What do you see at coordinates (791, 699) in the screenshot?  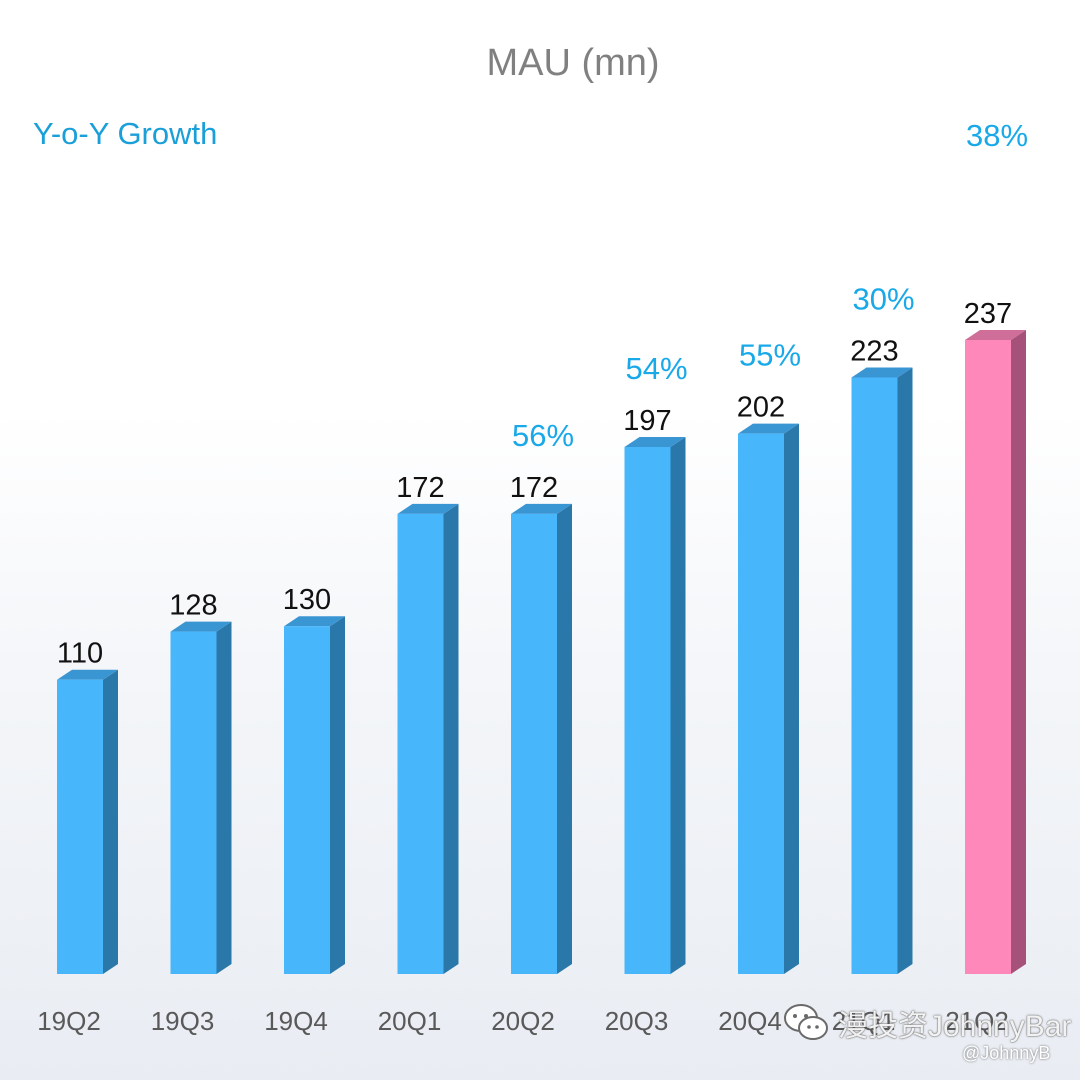 I see `bar-side-20Q4` at bounding box center [791, 699].